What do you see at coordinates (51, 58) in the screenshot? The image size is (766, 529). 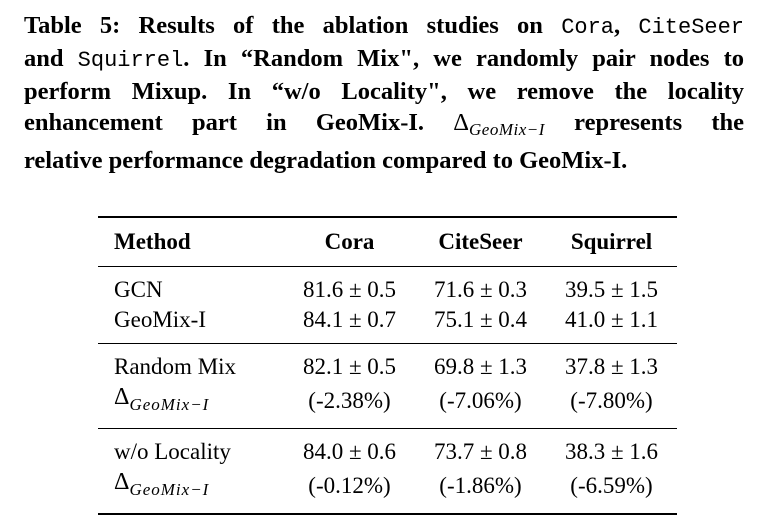 I see `caption-text: and` at bounding box center [51, 58].